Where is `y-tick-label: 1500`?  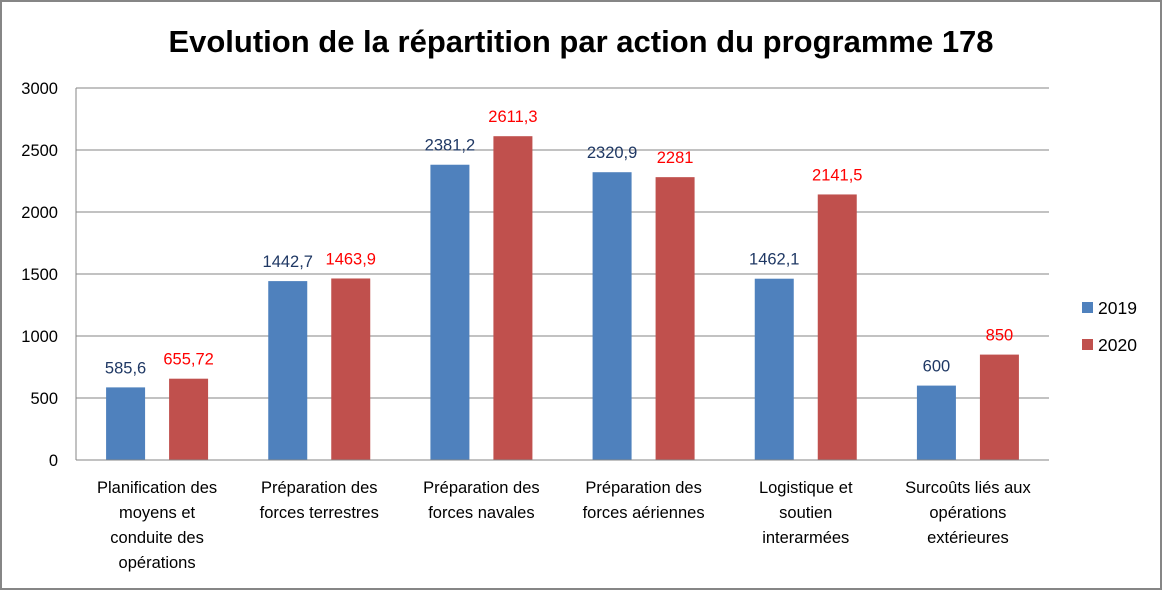 y-tick-label: 1500 is located at coordinates (39, 275).